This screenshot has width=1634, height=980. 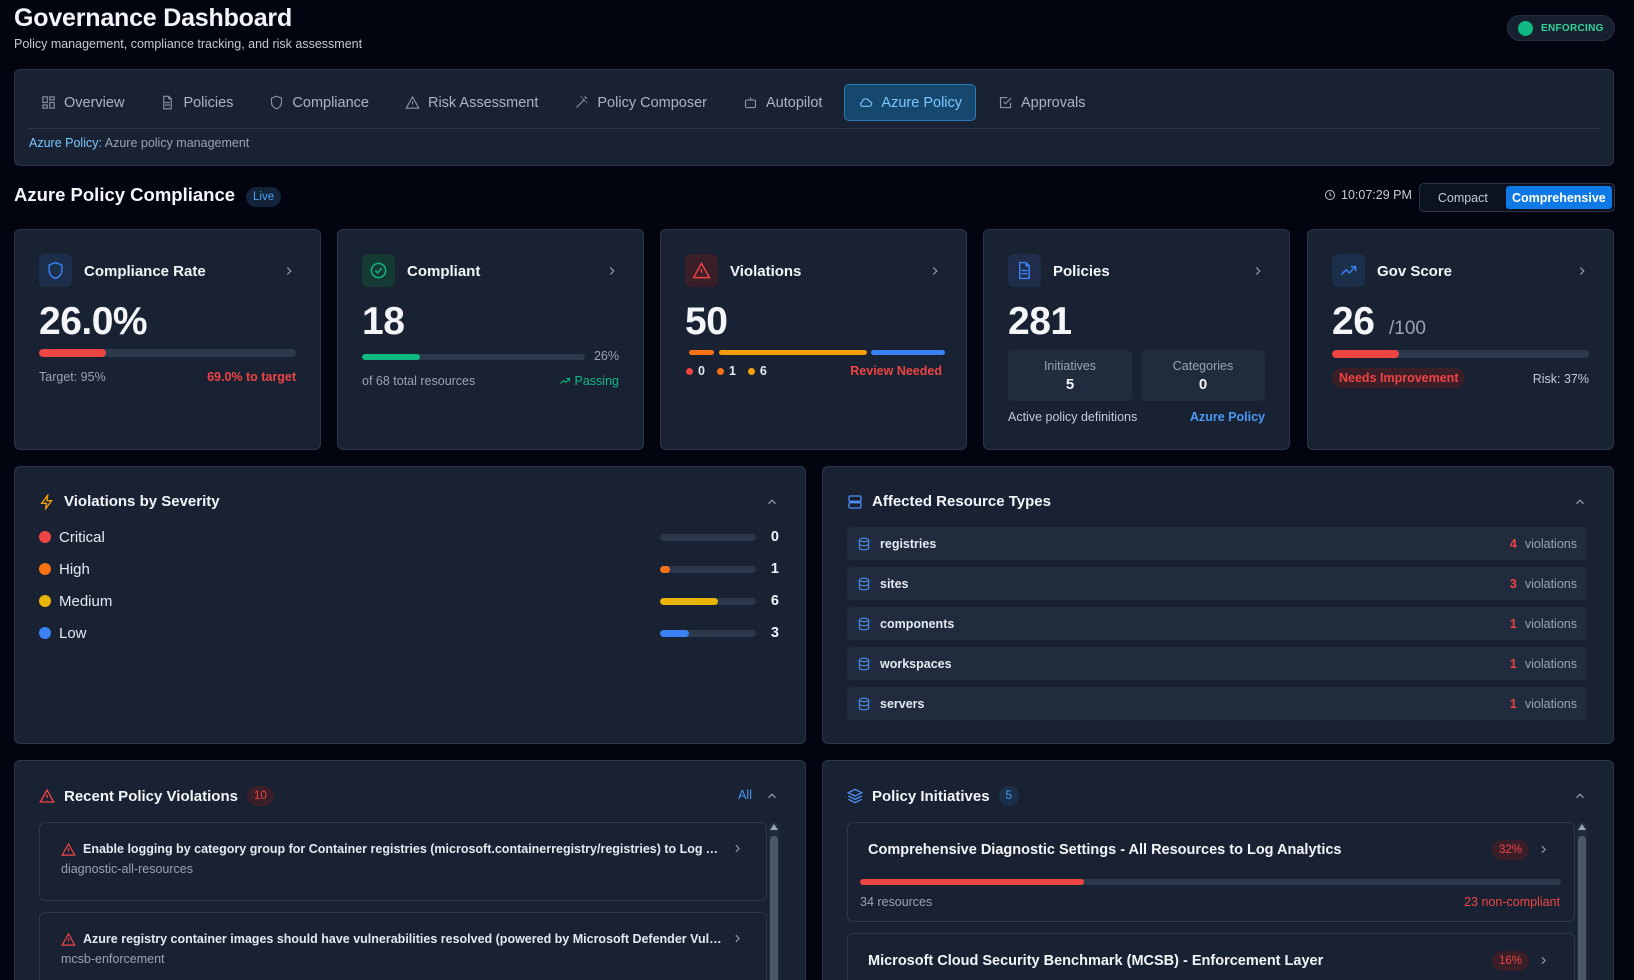 I want to click on resource-row: sites 3 violations, so click(x=1217, y=583).